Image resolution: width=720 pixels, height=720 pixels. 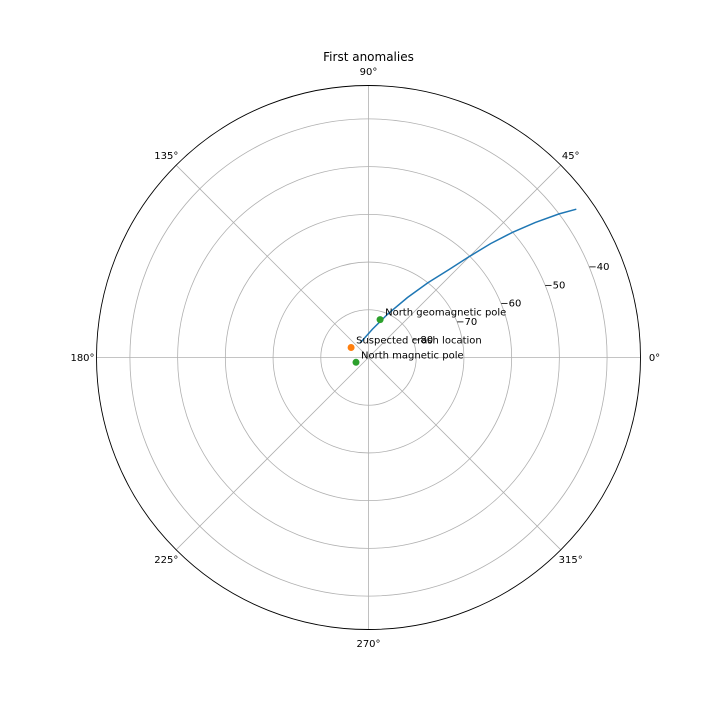 I want to click on angular-tick-label: 315°, so click(x=571, y=560).